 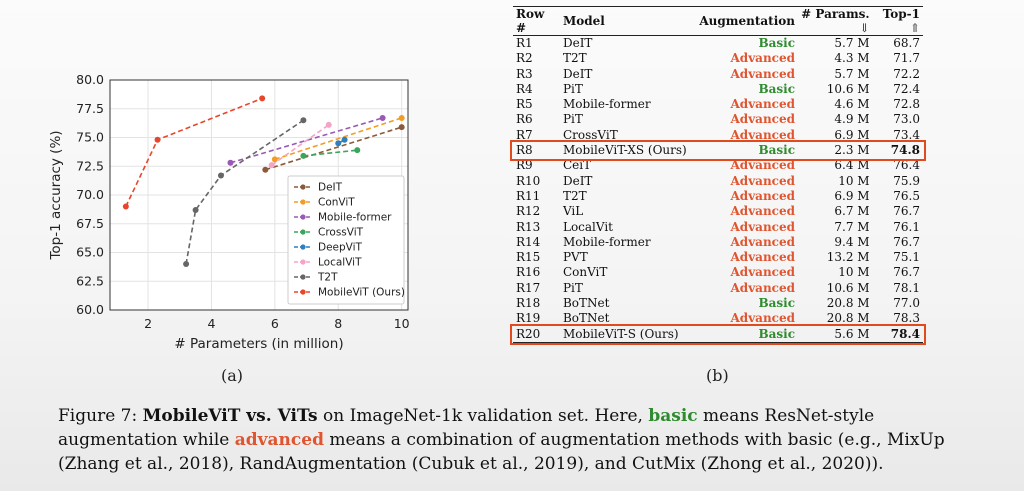 What do you see at coordinates (718, 104) in the screenshot?
I see `table-row: R5 Mobile-former Advanced 4.6 M 72.8` at bounding box center [718, 104].